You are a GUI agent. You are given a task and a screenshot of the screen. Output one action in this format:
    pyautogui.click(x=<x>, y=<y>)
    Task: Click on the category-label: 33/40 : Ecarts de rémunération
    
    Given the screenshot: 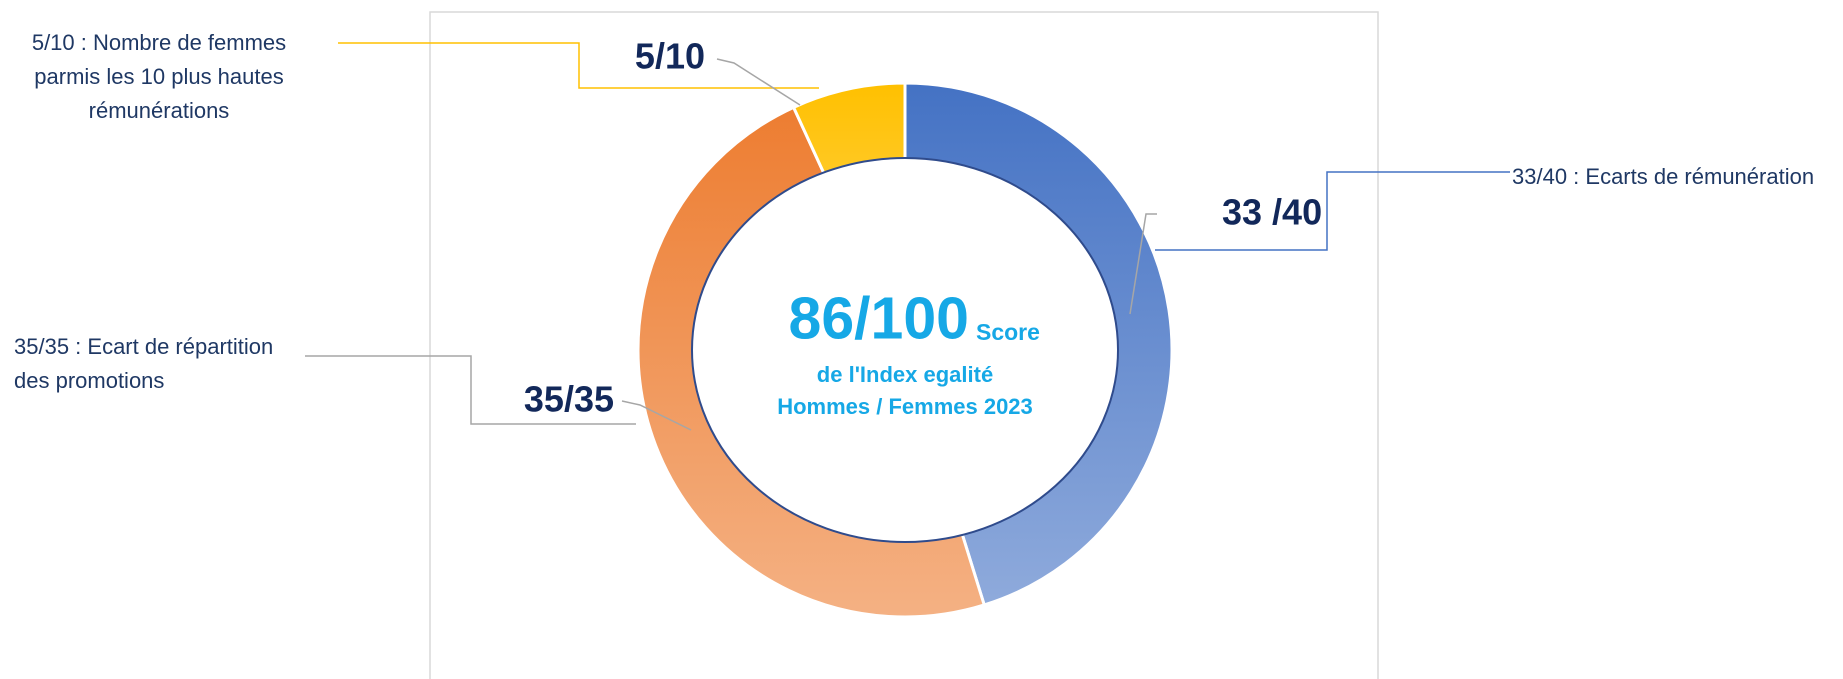 What is the action you would take?
    pyautogui.click(x=1663, y=176)
    